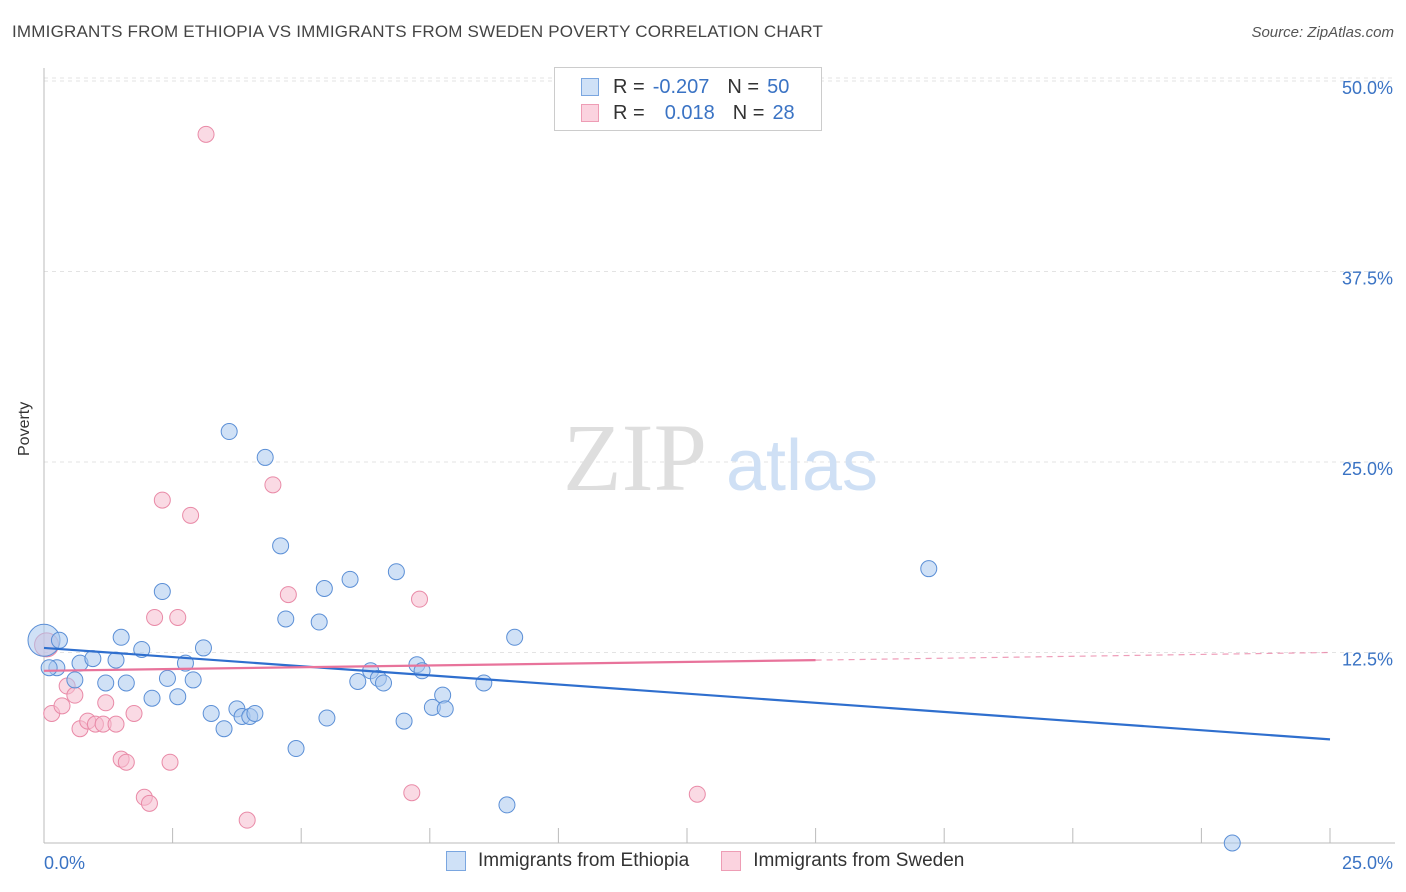  I want to click on watermark-zip: ZIP, so click(635, 457).